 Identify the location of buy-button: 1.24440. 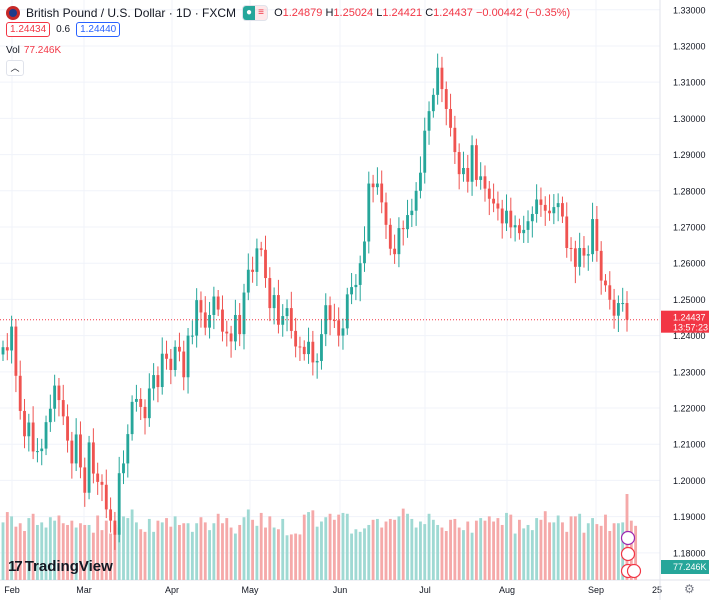
(98, 29).